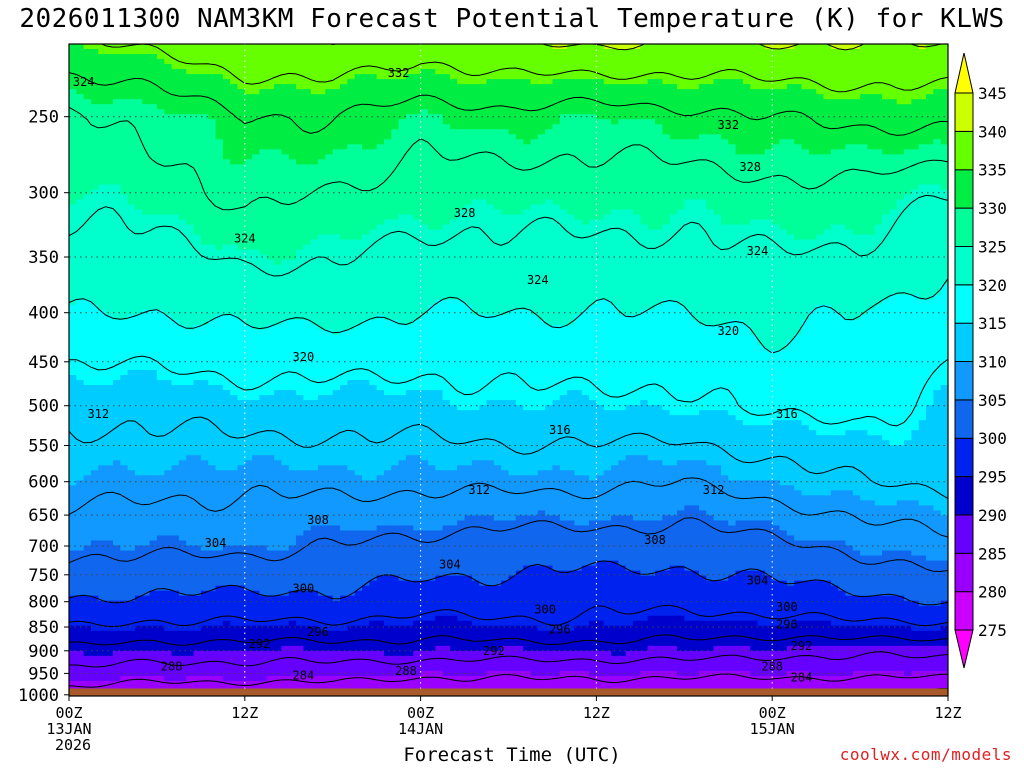  I want to click on contour-label: 296, so click(318, 632).